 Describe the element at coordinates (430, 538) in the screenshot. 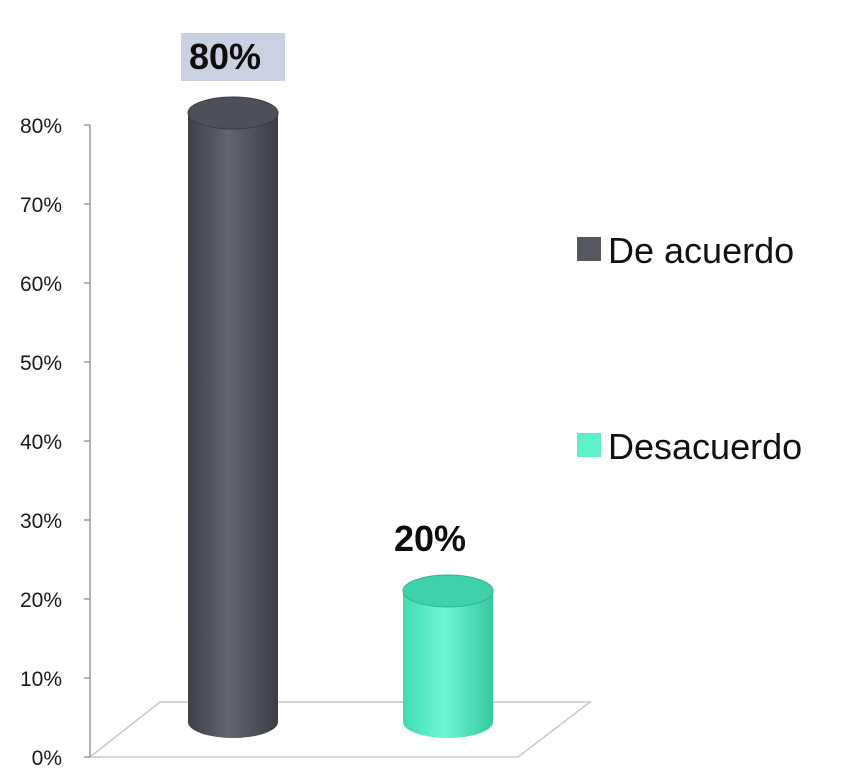

I see `data-label: 20%` at that location.